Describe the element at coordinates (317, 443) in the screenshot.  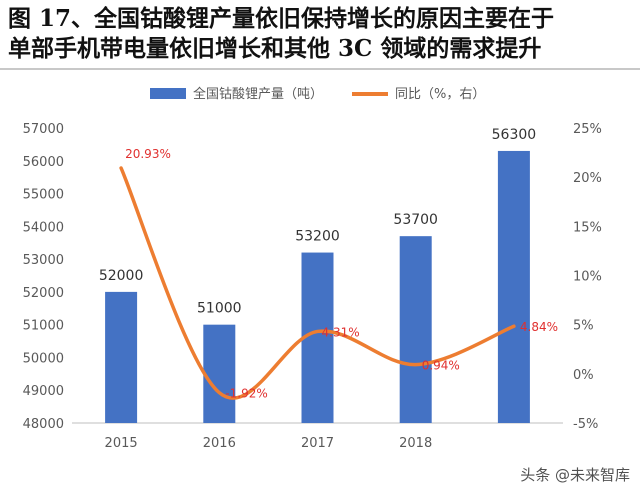
I see `x-tick-label: 2017` at that location.